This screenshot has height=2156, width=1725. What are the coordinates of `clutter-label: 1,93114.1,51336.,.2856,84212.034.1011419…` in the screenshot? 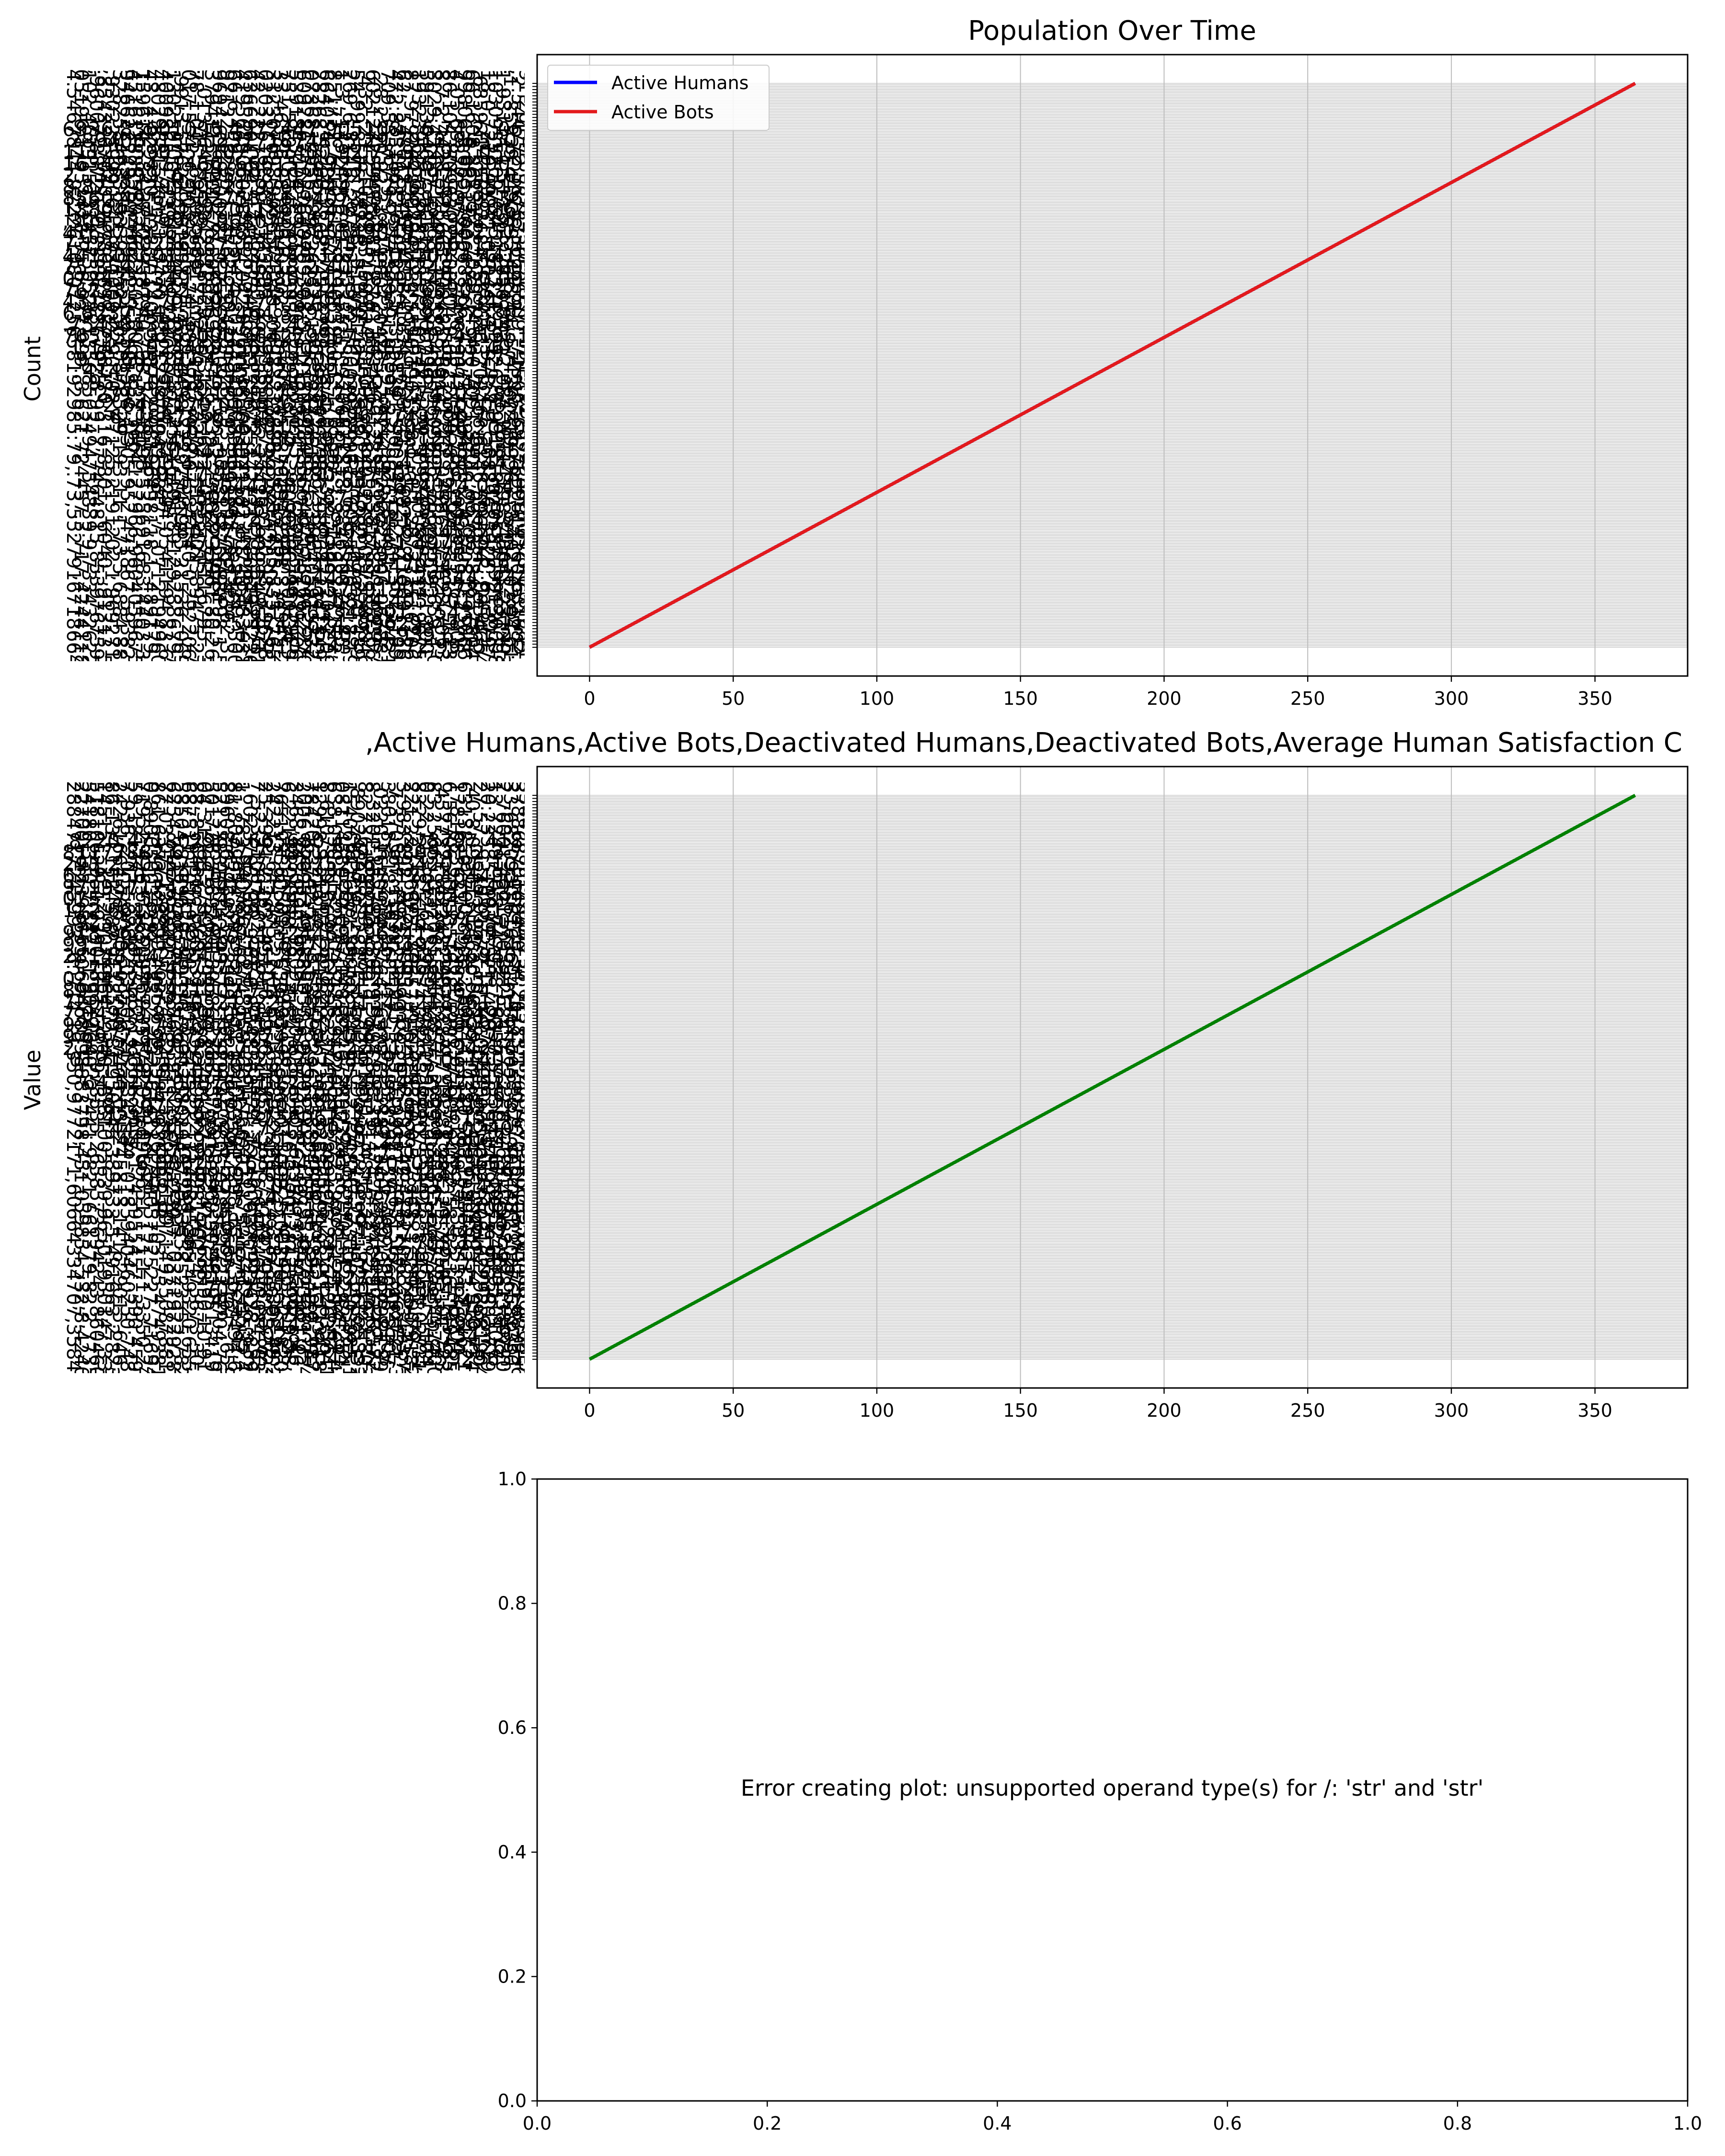 It's located at (503, 480).